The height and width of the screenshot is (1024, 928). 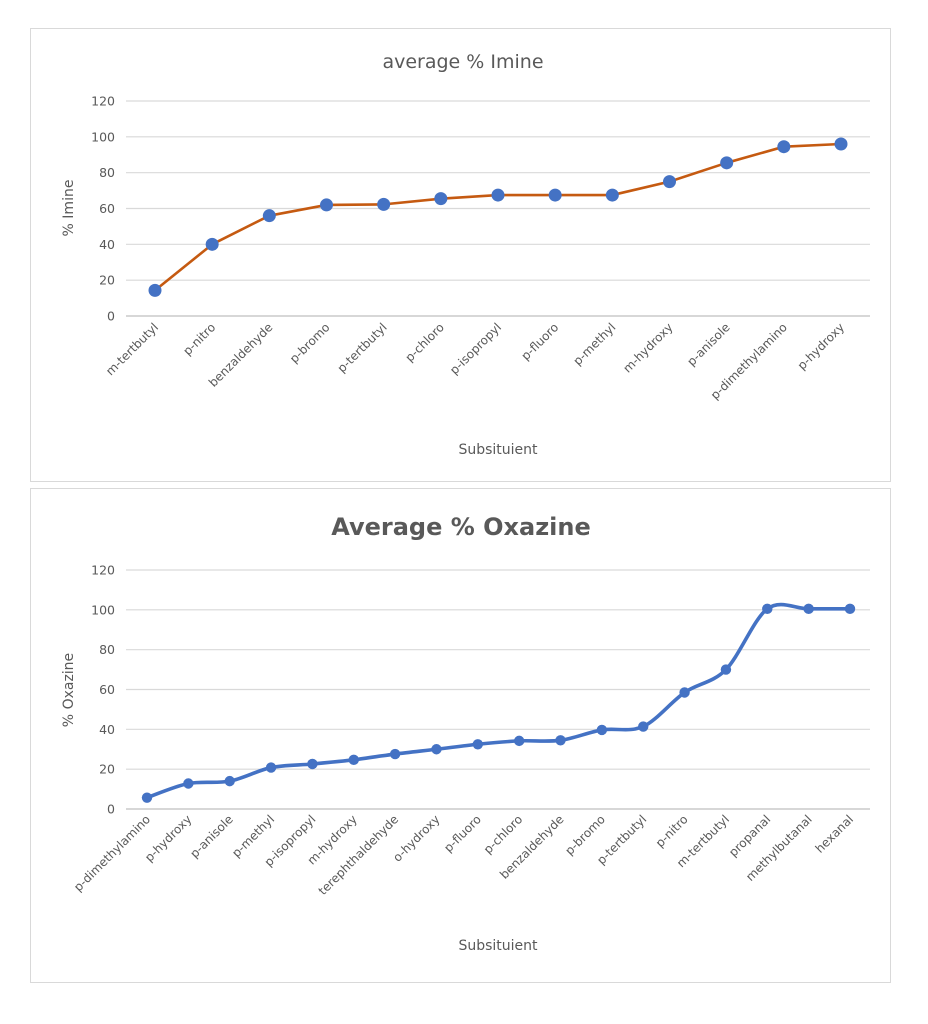 What do you see at coordinates (425, 342) in the screenshot?
I see `x-tick-label: p-chloro` at bounding box center [425, 342].